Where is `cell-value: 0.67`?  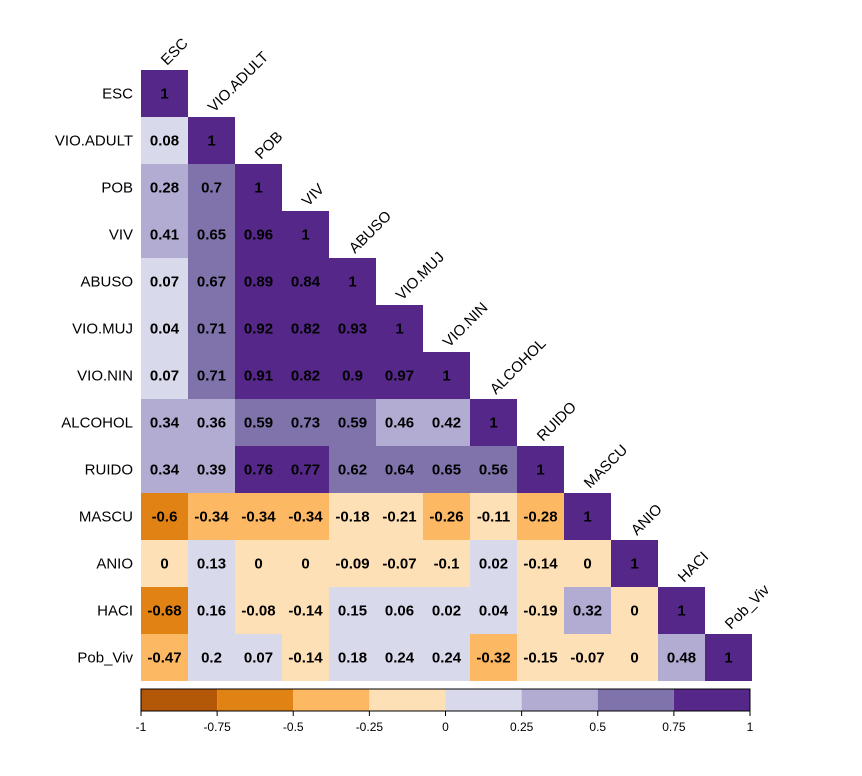
cell-value: 0.67 is located at coordinates (211, 282).